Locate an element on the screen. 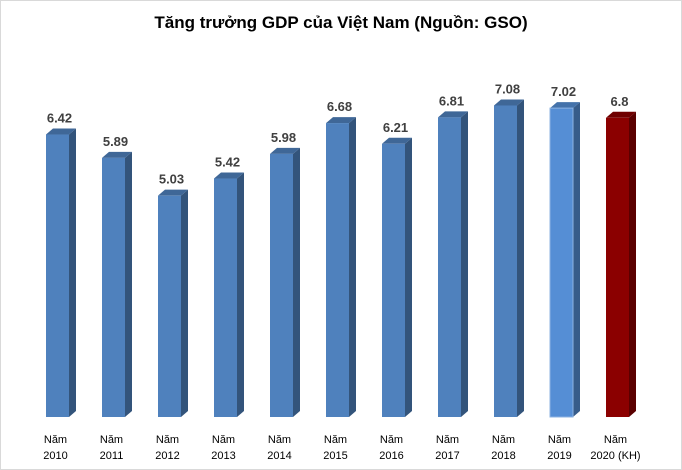 This screenshot has height=470, width=682. data-label: 6.21 is located at coordinates (395, 127).